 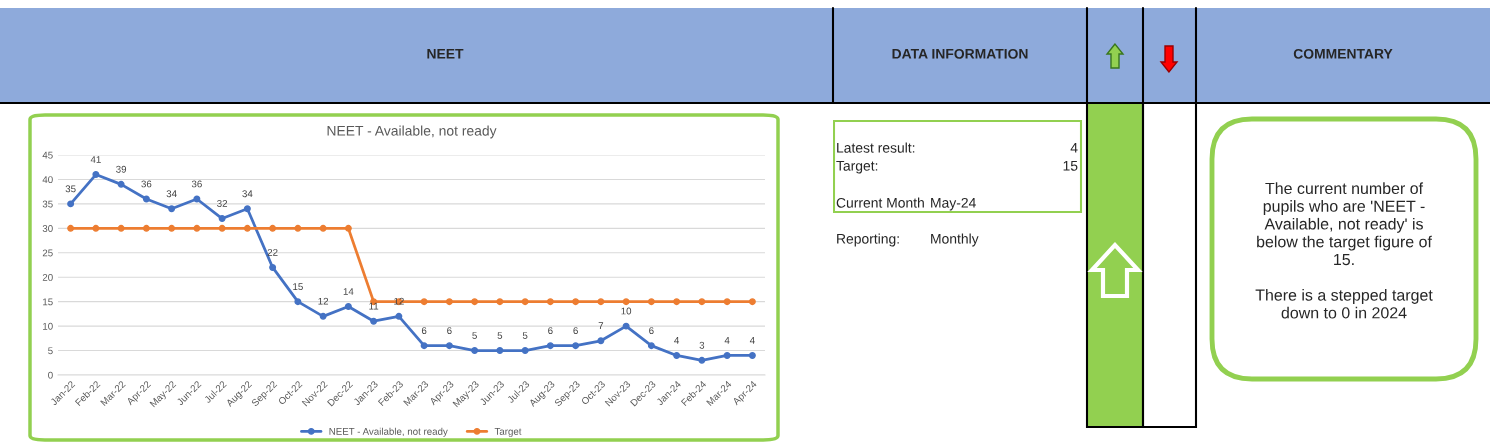 What do you see at coordinates (1074, 148) in the screenshot?
I see `text: 4` at bounding box center [1074, 148].